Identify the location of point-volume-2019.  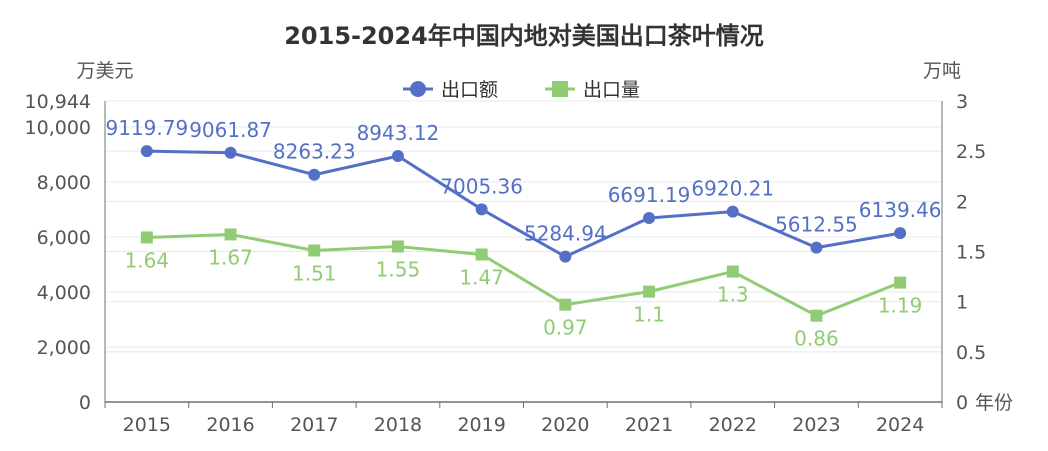
(481, 254).